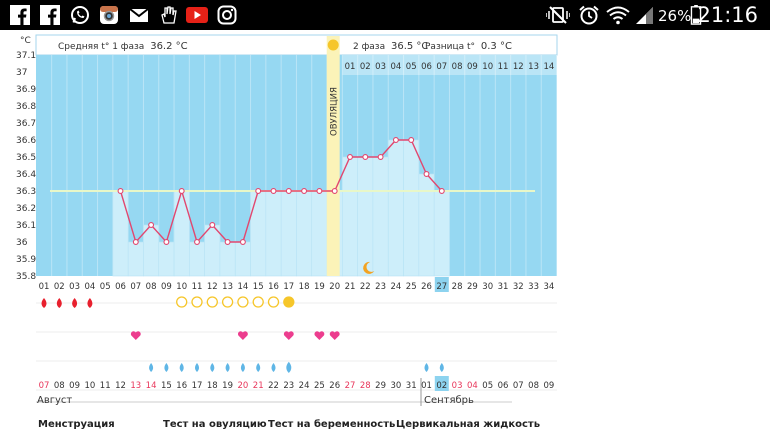  What do you see at coordinates (288, 386) in the screenshot?
I see `calendar-date-label: 23` at bounding box center [288, 386].